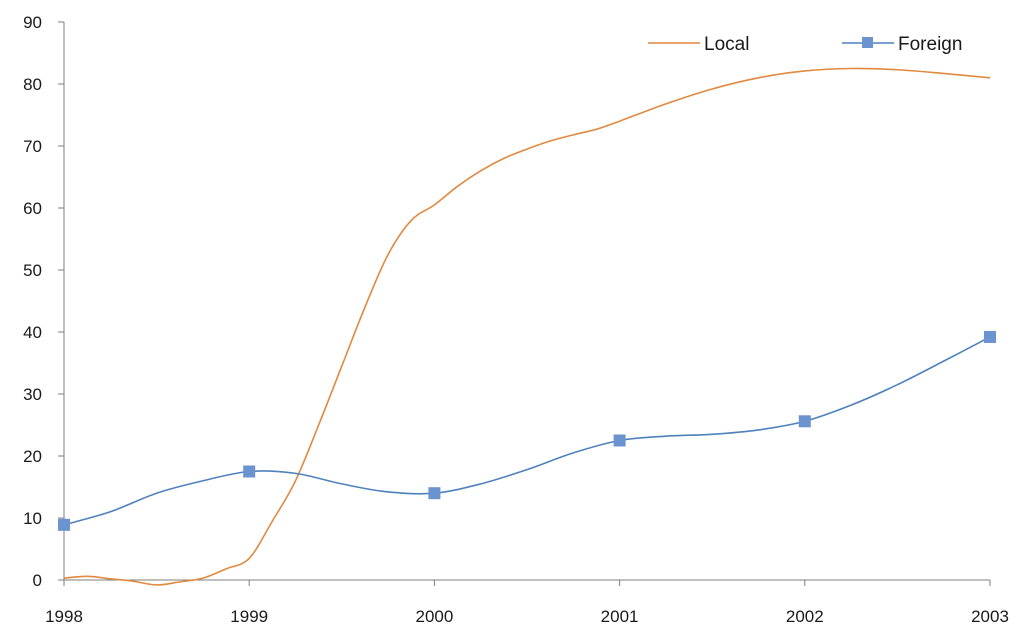 The height and width of the screenshot is (632, 1019). I want to click on legend-foreign-marker, so click(867, 42).